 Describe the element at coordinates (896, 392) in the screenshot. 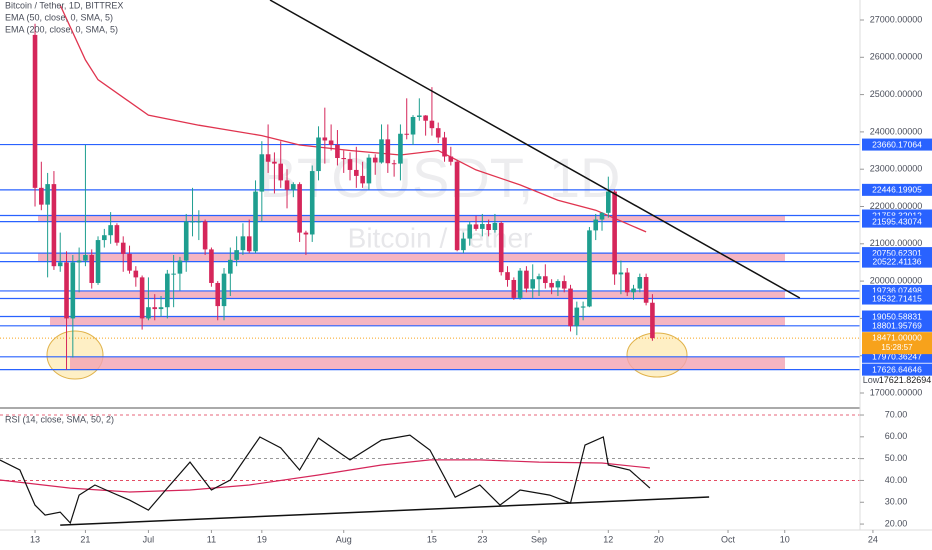

I see `y-tick-label: 17000.00000` at that location.